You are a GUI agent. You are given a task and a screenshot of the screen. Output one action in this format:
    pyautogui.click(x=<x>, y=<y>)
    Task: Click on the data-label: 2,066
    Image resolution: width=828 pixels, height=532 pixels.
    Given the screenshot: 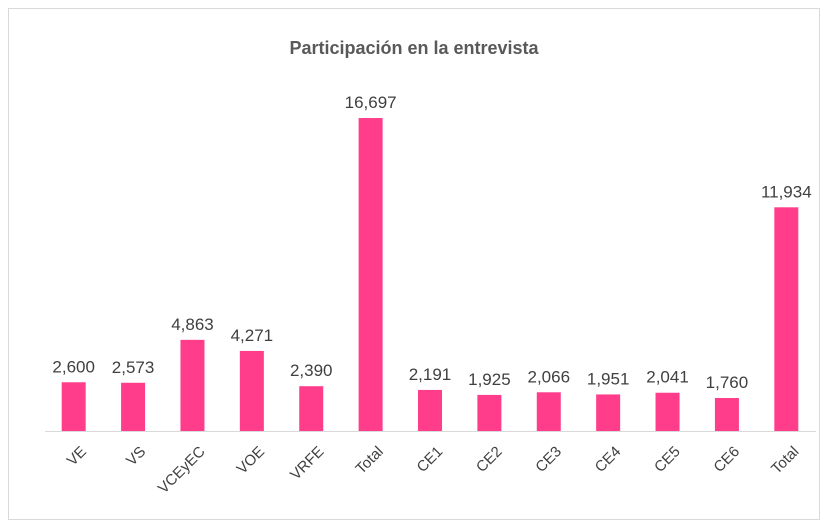 What is the action you would take?
    pyautogui.click(x=548, y=376)
    